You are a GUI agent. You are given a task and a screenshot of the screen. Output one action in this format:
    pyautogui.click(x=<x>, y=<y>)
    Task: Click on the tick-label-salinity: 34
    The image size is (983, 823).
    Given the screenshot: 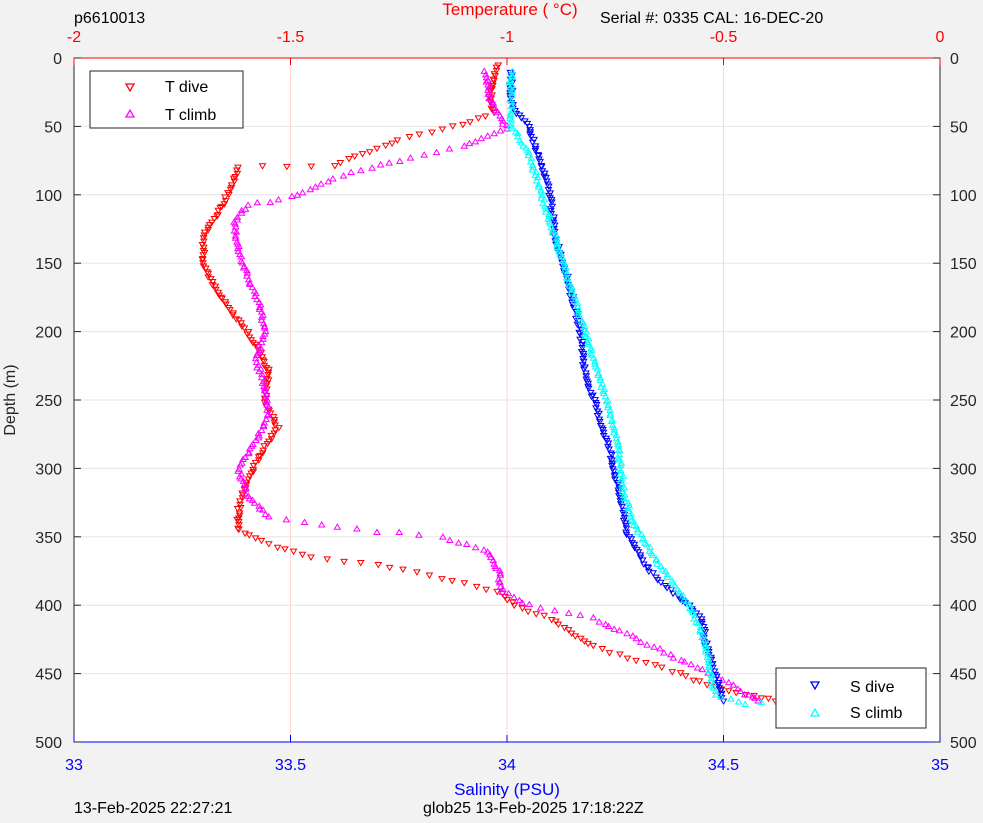 What is the action you would take?
    pyautogui.click(x=507, y=765)
    